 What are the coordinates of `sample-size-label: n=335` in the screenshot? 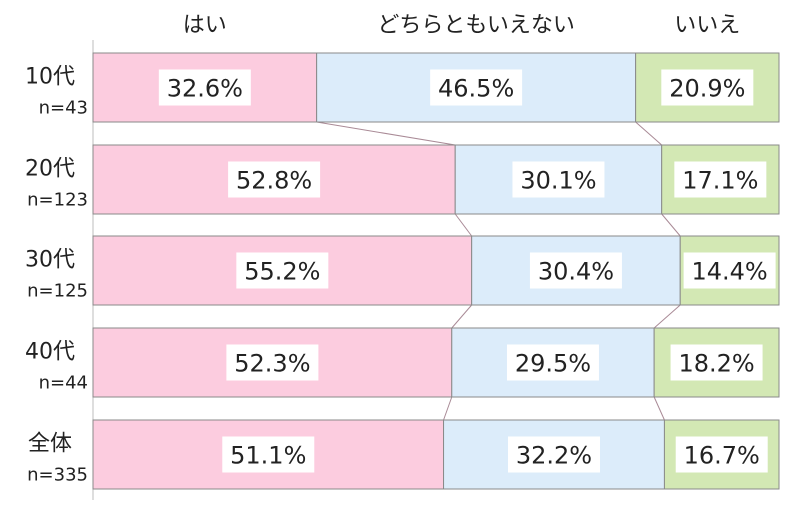 It's located at (57, 475).